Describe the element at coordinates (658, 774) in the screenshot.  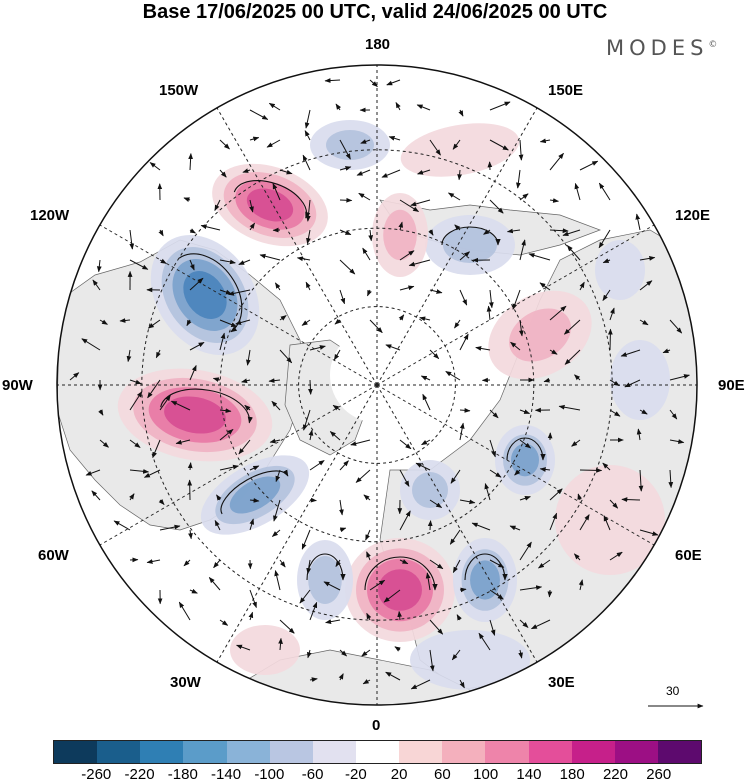
I see `colorbar-tick-label: 260` at that location.